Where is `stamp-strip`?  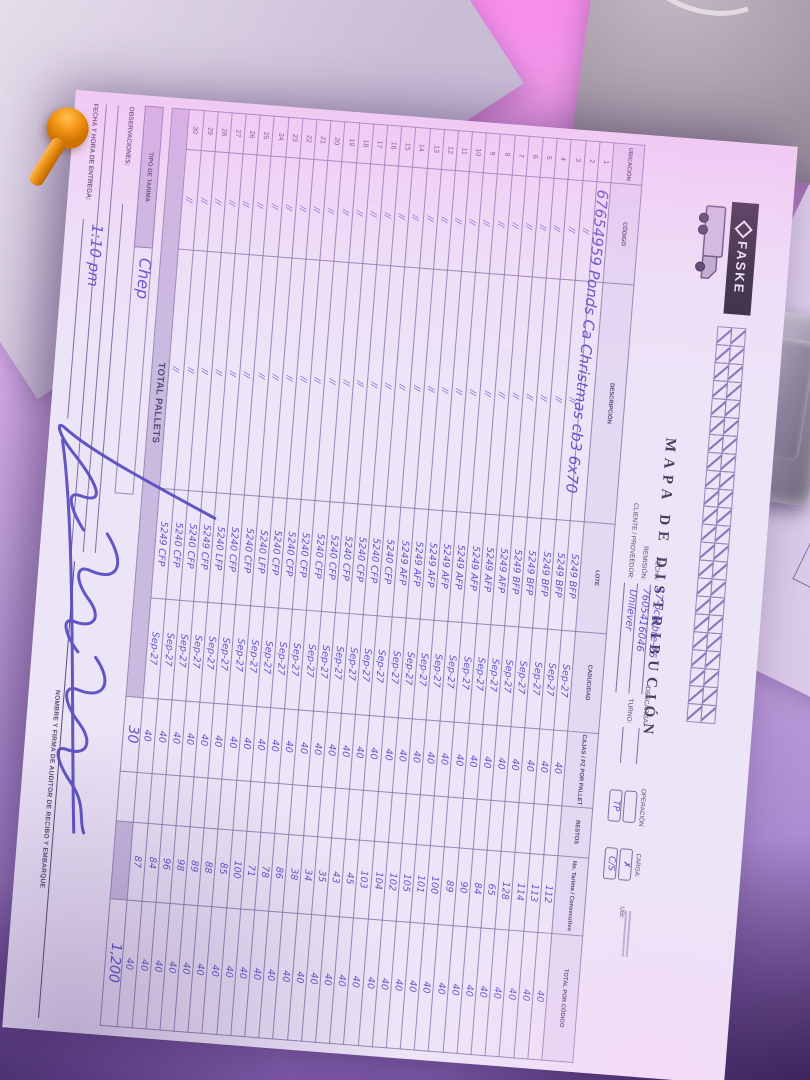
stamp-strip is located at coordinates (716, 528).